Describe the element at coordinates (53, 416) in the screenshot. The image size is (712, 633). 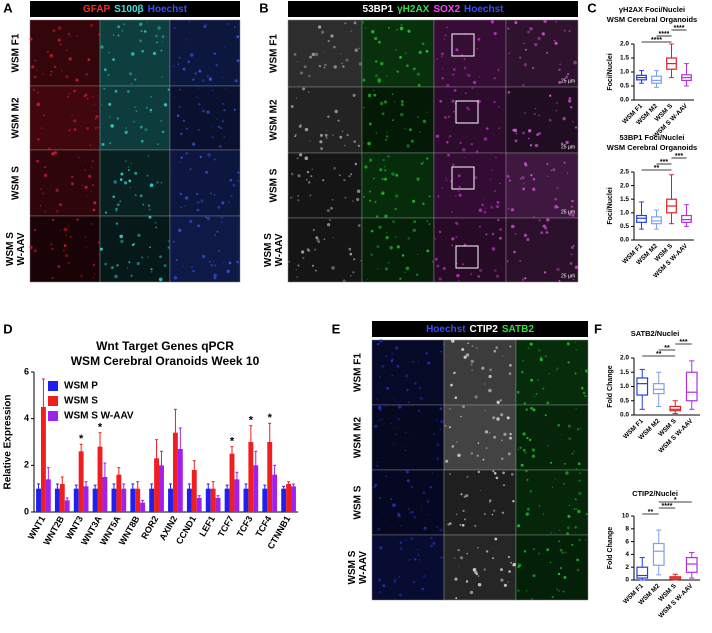
I see `legend-swatch` at that location.